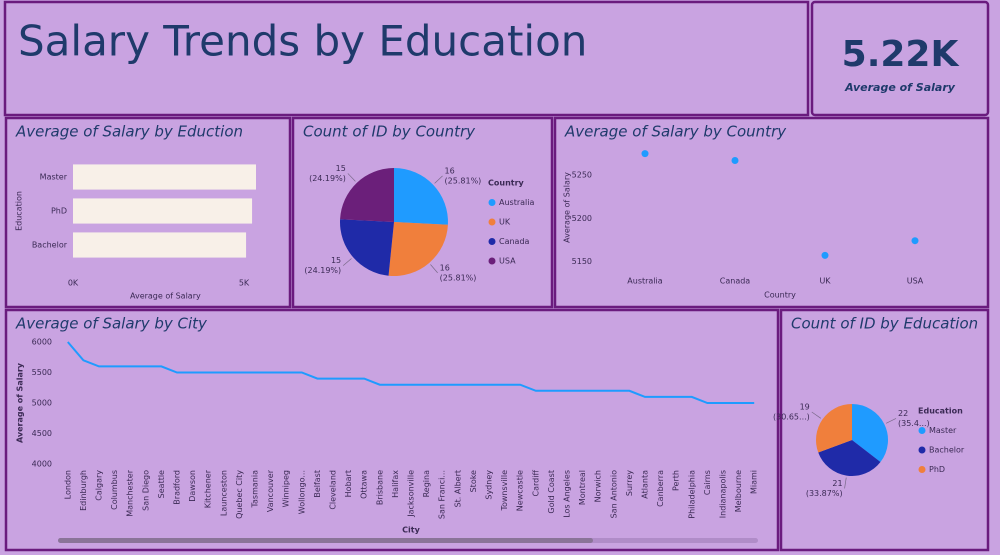 The image size is (1000, 555). What do you see at coordinates (130, 492) in the screenshot?
I see `x-tick-label: Manchester` at bounding box center [130, 492].